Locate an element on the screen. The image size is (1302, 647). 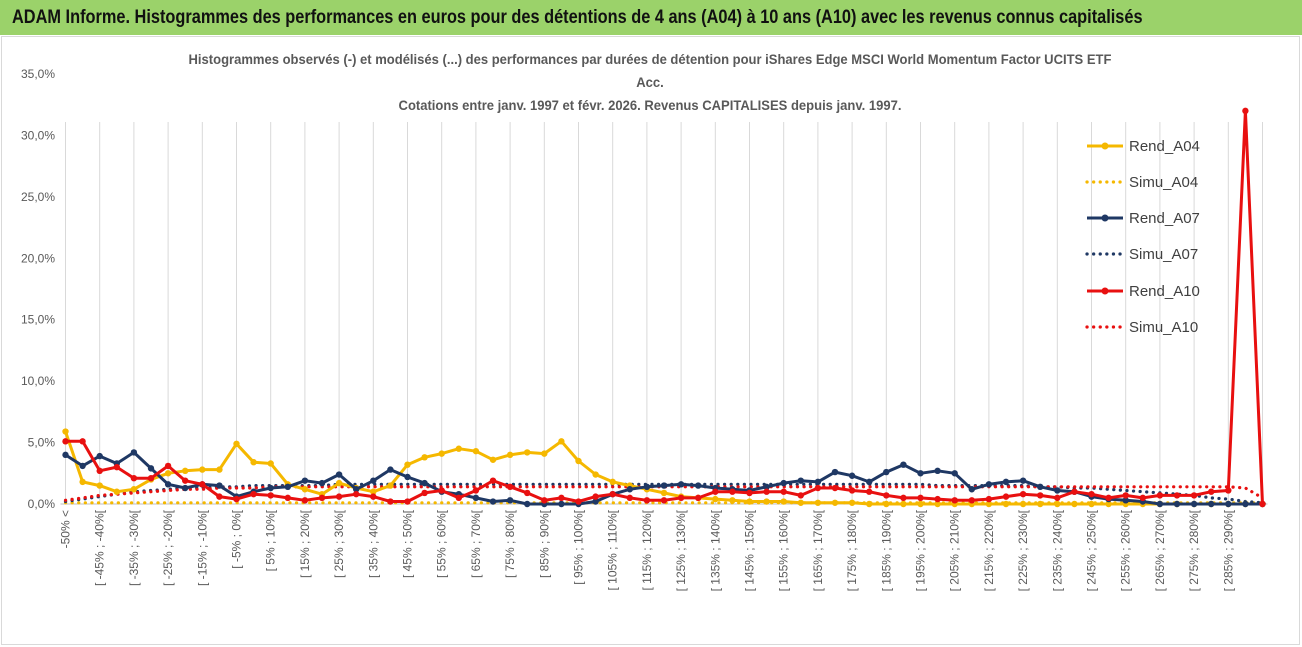
x-tick-label: [ 75% ; 80%[ is located at coordinates (510, 543).